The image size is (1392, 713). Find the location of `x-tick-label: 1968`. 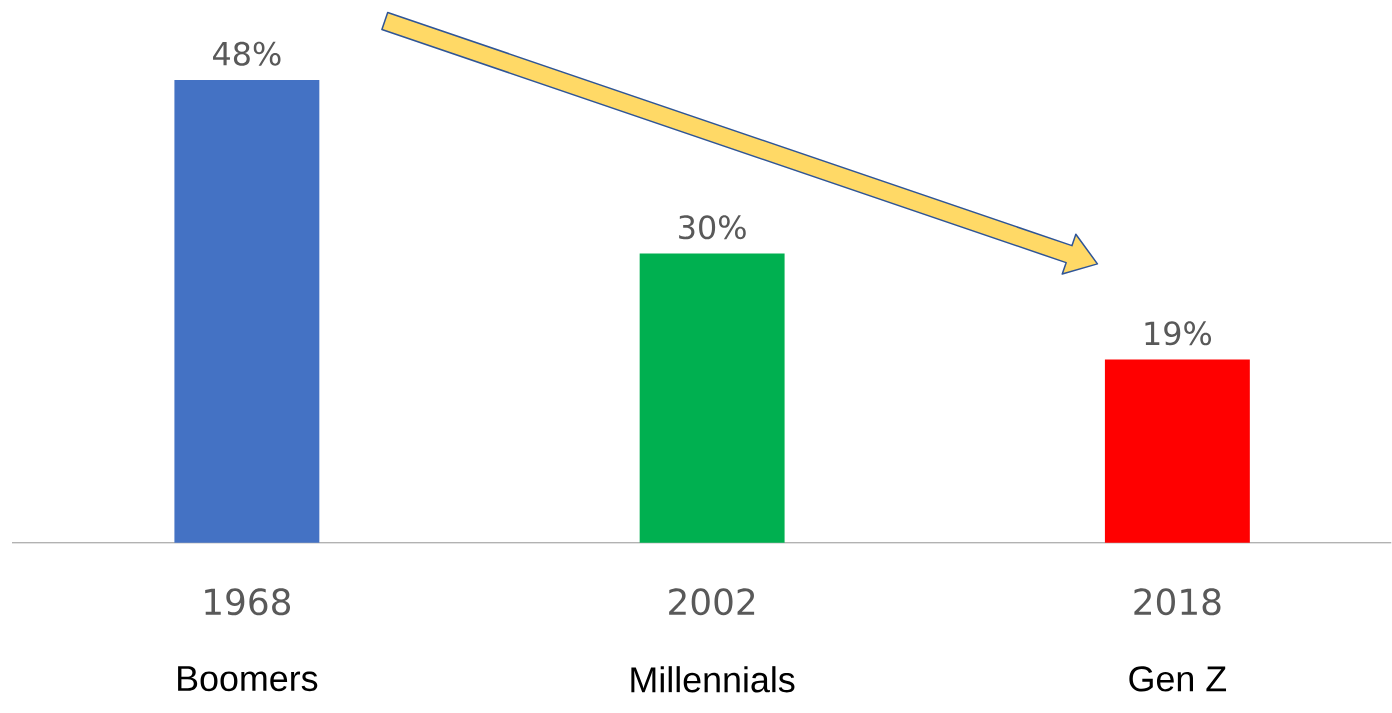

x-tick-label: 1968 is located at coordinates (247, 602).